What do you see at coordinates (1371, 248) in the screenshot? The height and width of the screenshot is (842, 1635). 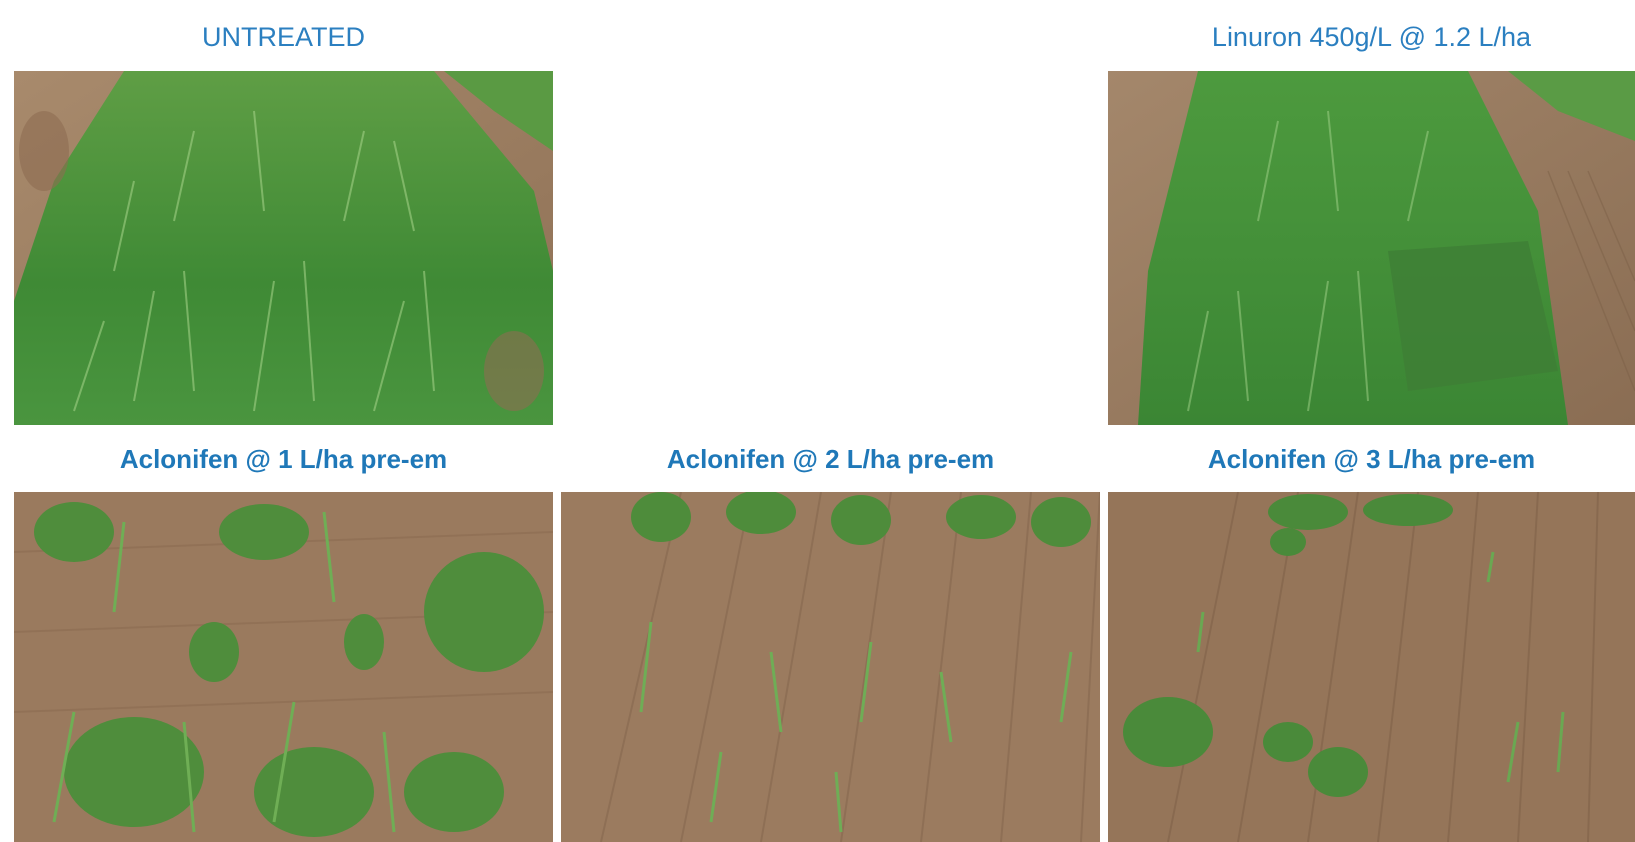 I see `photo-linuron-plot` at bounding box center [1371, 248].